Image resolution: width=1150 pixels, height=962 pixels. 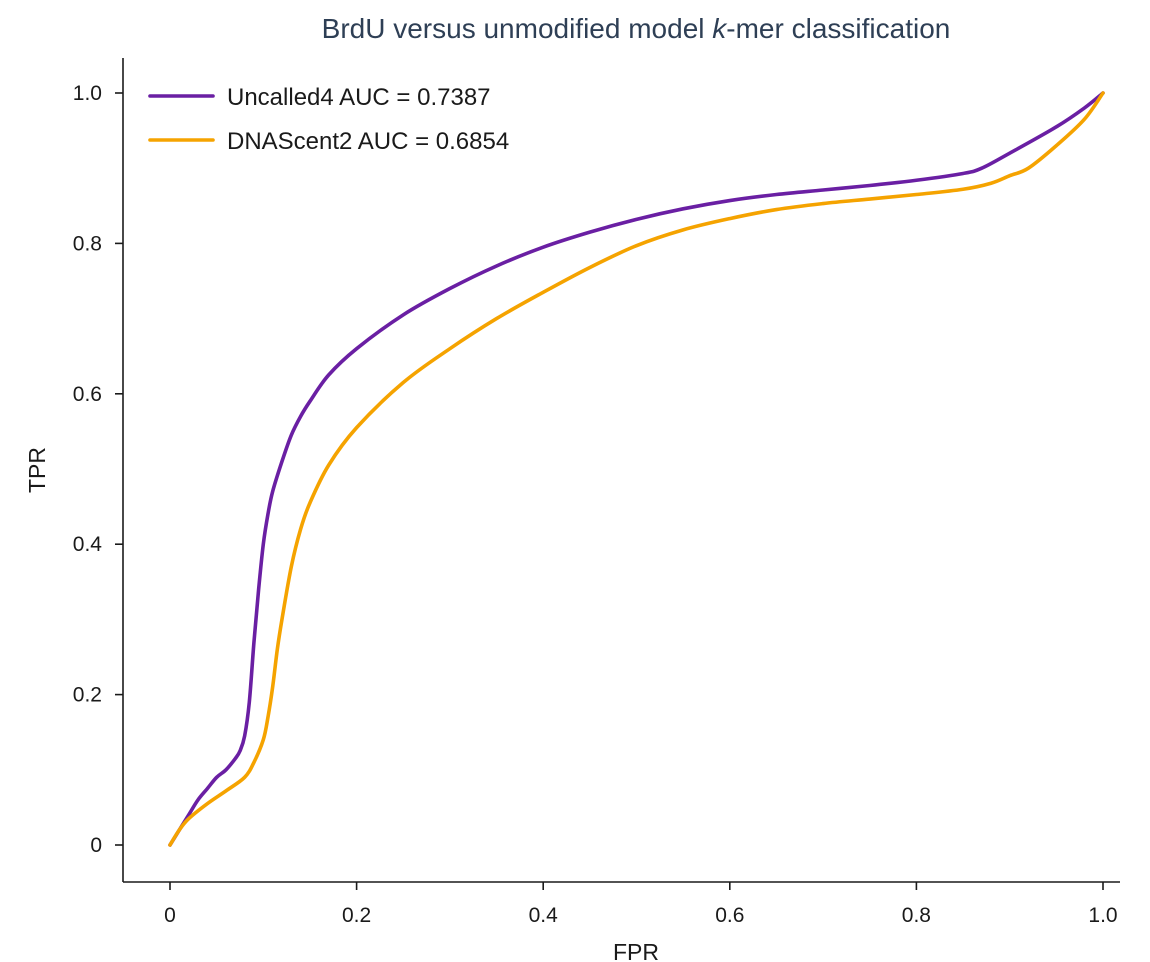 What do you see at coordinates (720, 28) in the screenshot?
I see `chart-title-italic: k` at bounding box center [720, 28].